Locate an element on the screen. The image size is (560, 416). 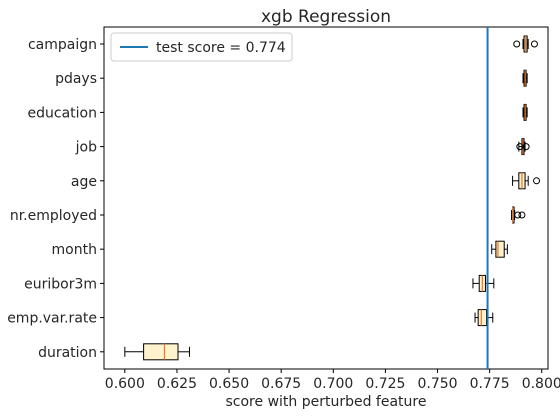
y-tick-label: duration is located at coordinates (67, 353).